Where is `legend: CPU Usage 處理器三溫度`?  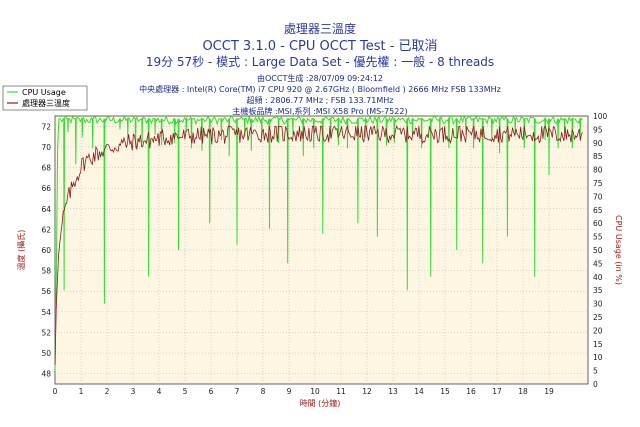 legend: CPU Usage 處理器三溫度 is located at coordinates (45, 98).